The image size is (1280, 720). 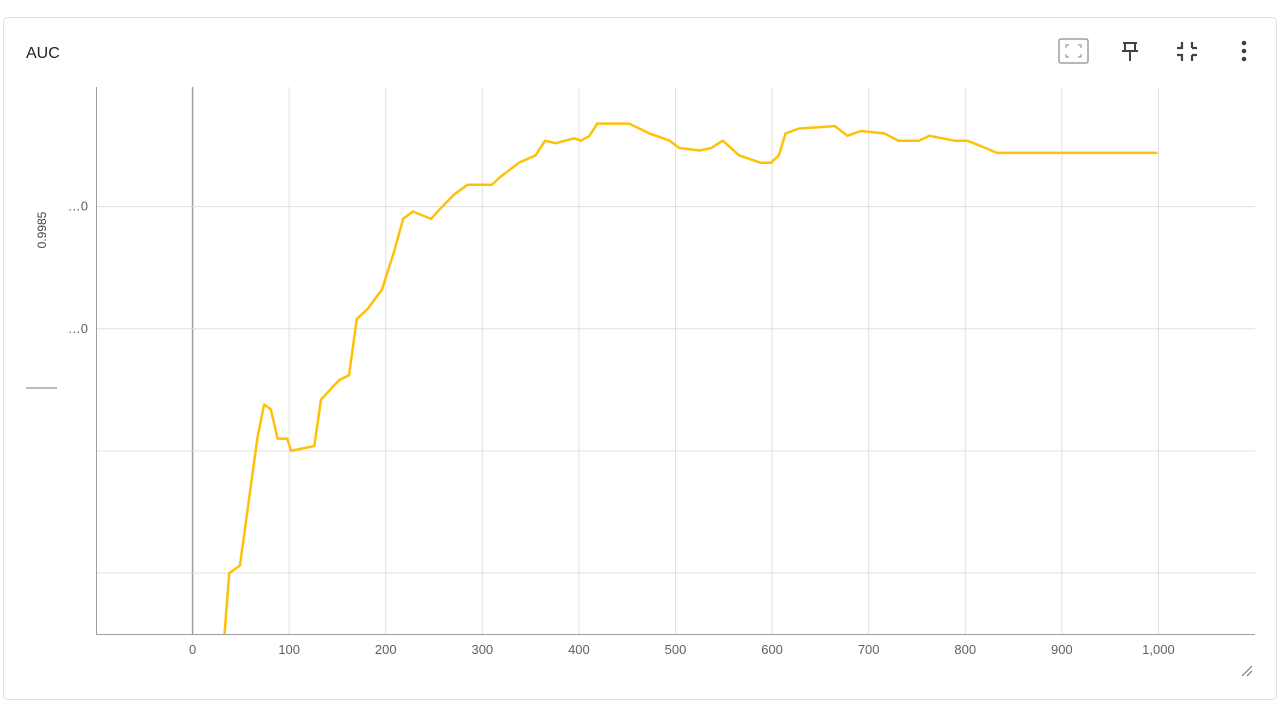 I want to click on x-tick-label: 300, so click(x=482, y=649).